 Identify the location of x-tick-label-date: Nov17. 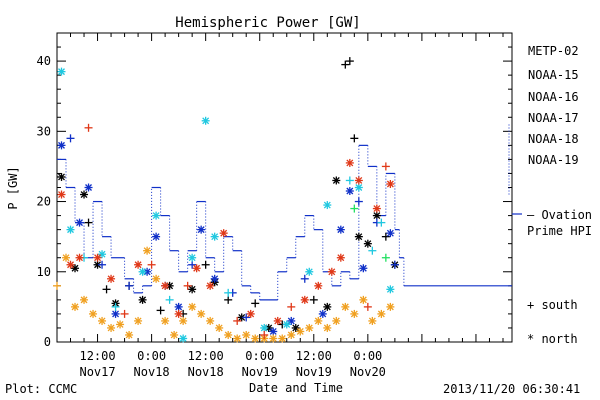
(97, 372).